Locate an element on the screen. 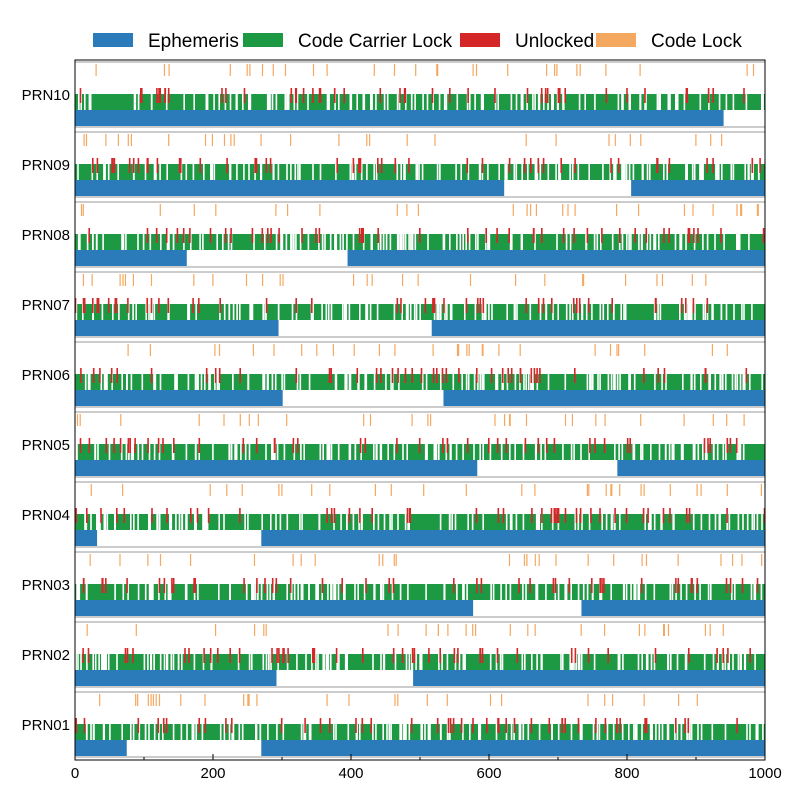  satellite-row: PRN06 is located at coordinates (393, 374).